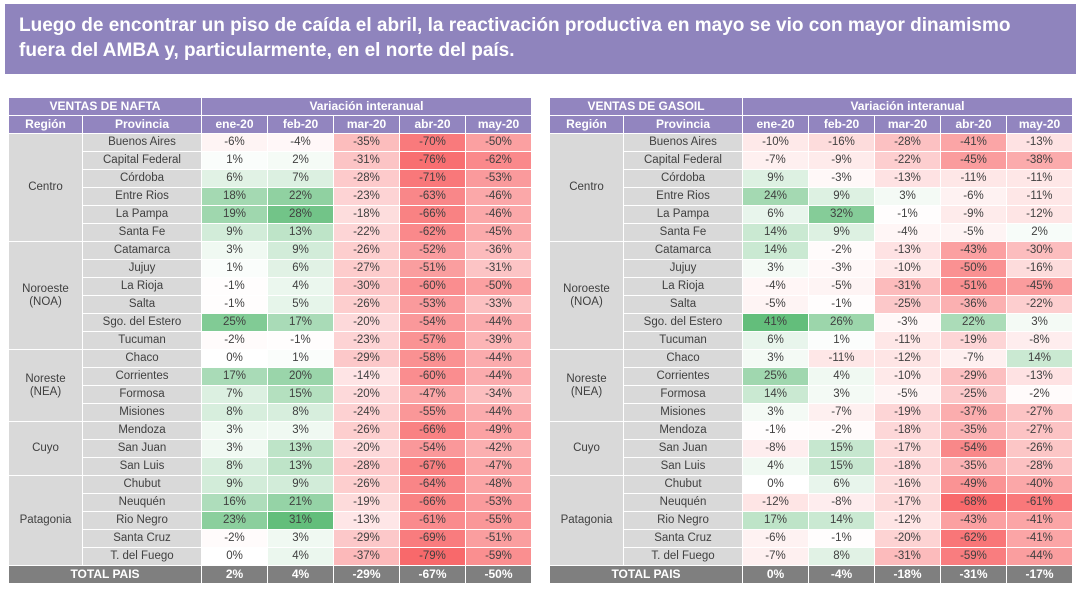 The image size is (1081, 595). Describe the element at coordinates (907, 106) in the screenshot. I see `variation-header: Variación interanual` at that location.